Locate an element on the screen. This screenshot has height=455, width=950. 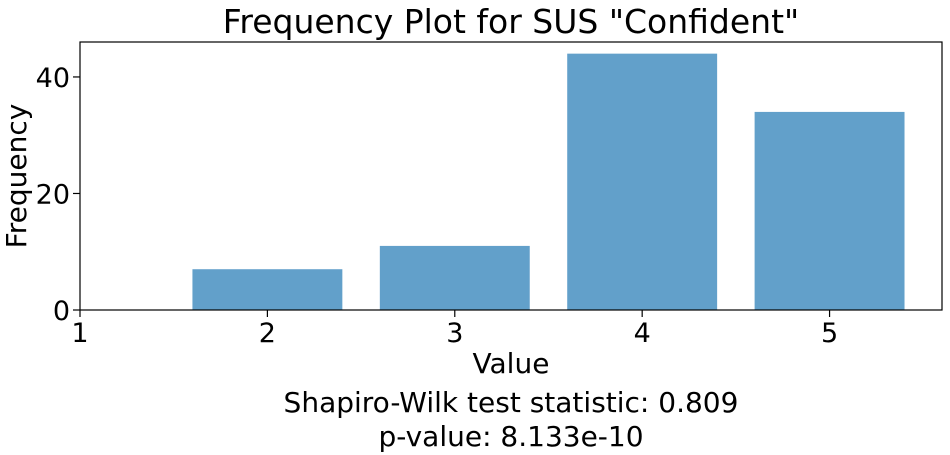
y-tick-label-20: 20 is located at coordinates (53, 194).